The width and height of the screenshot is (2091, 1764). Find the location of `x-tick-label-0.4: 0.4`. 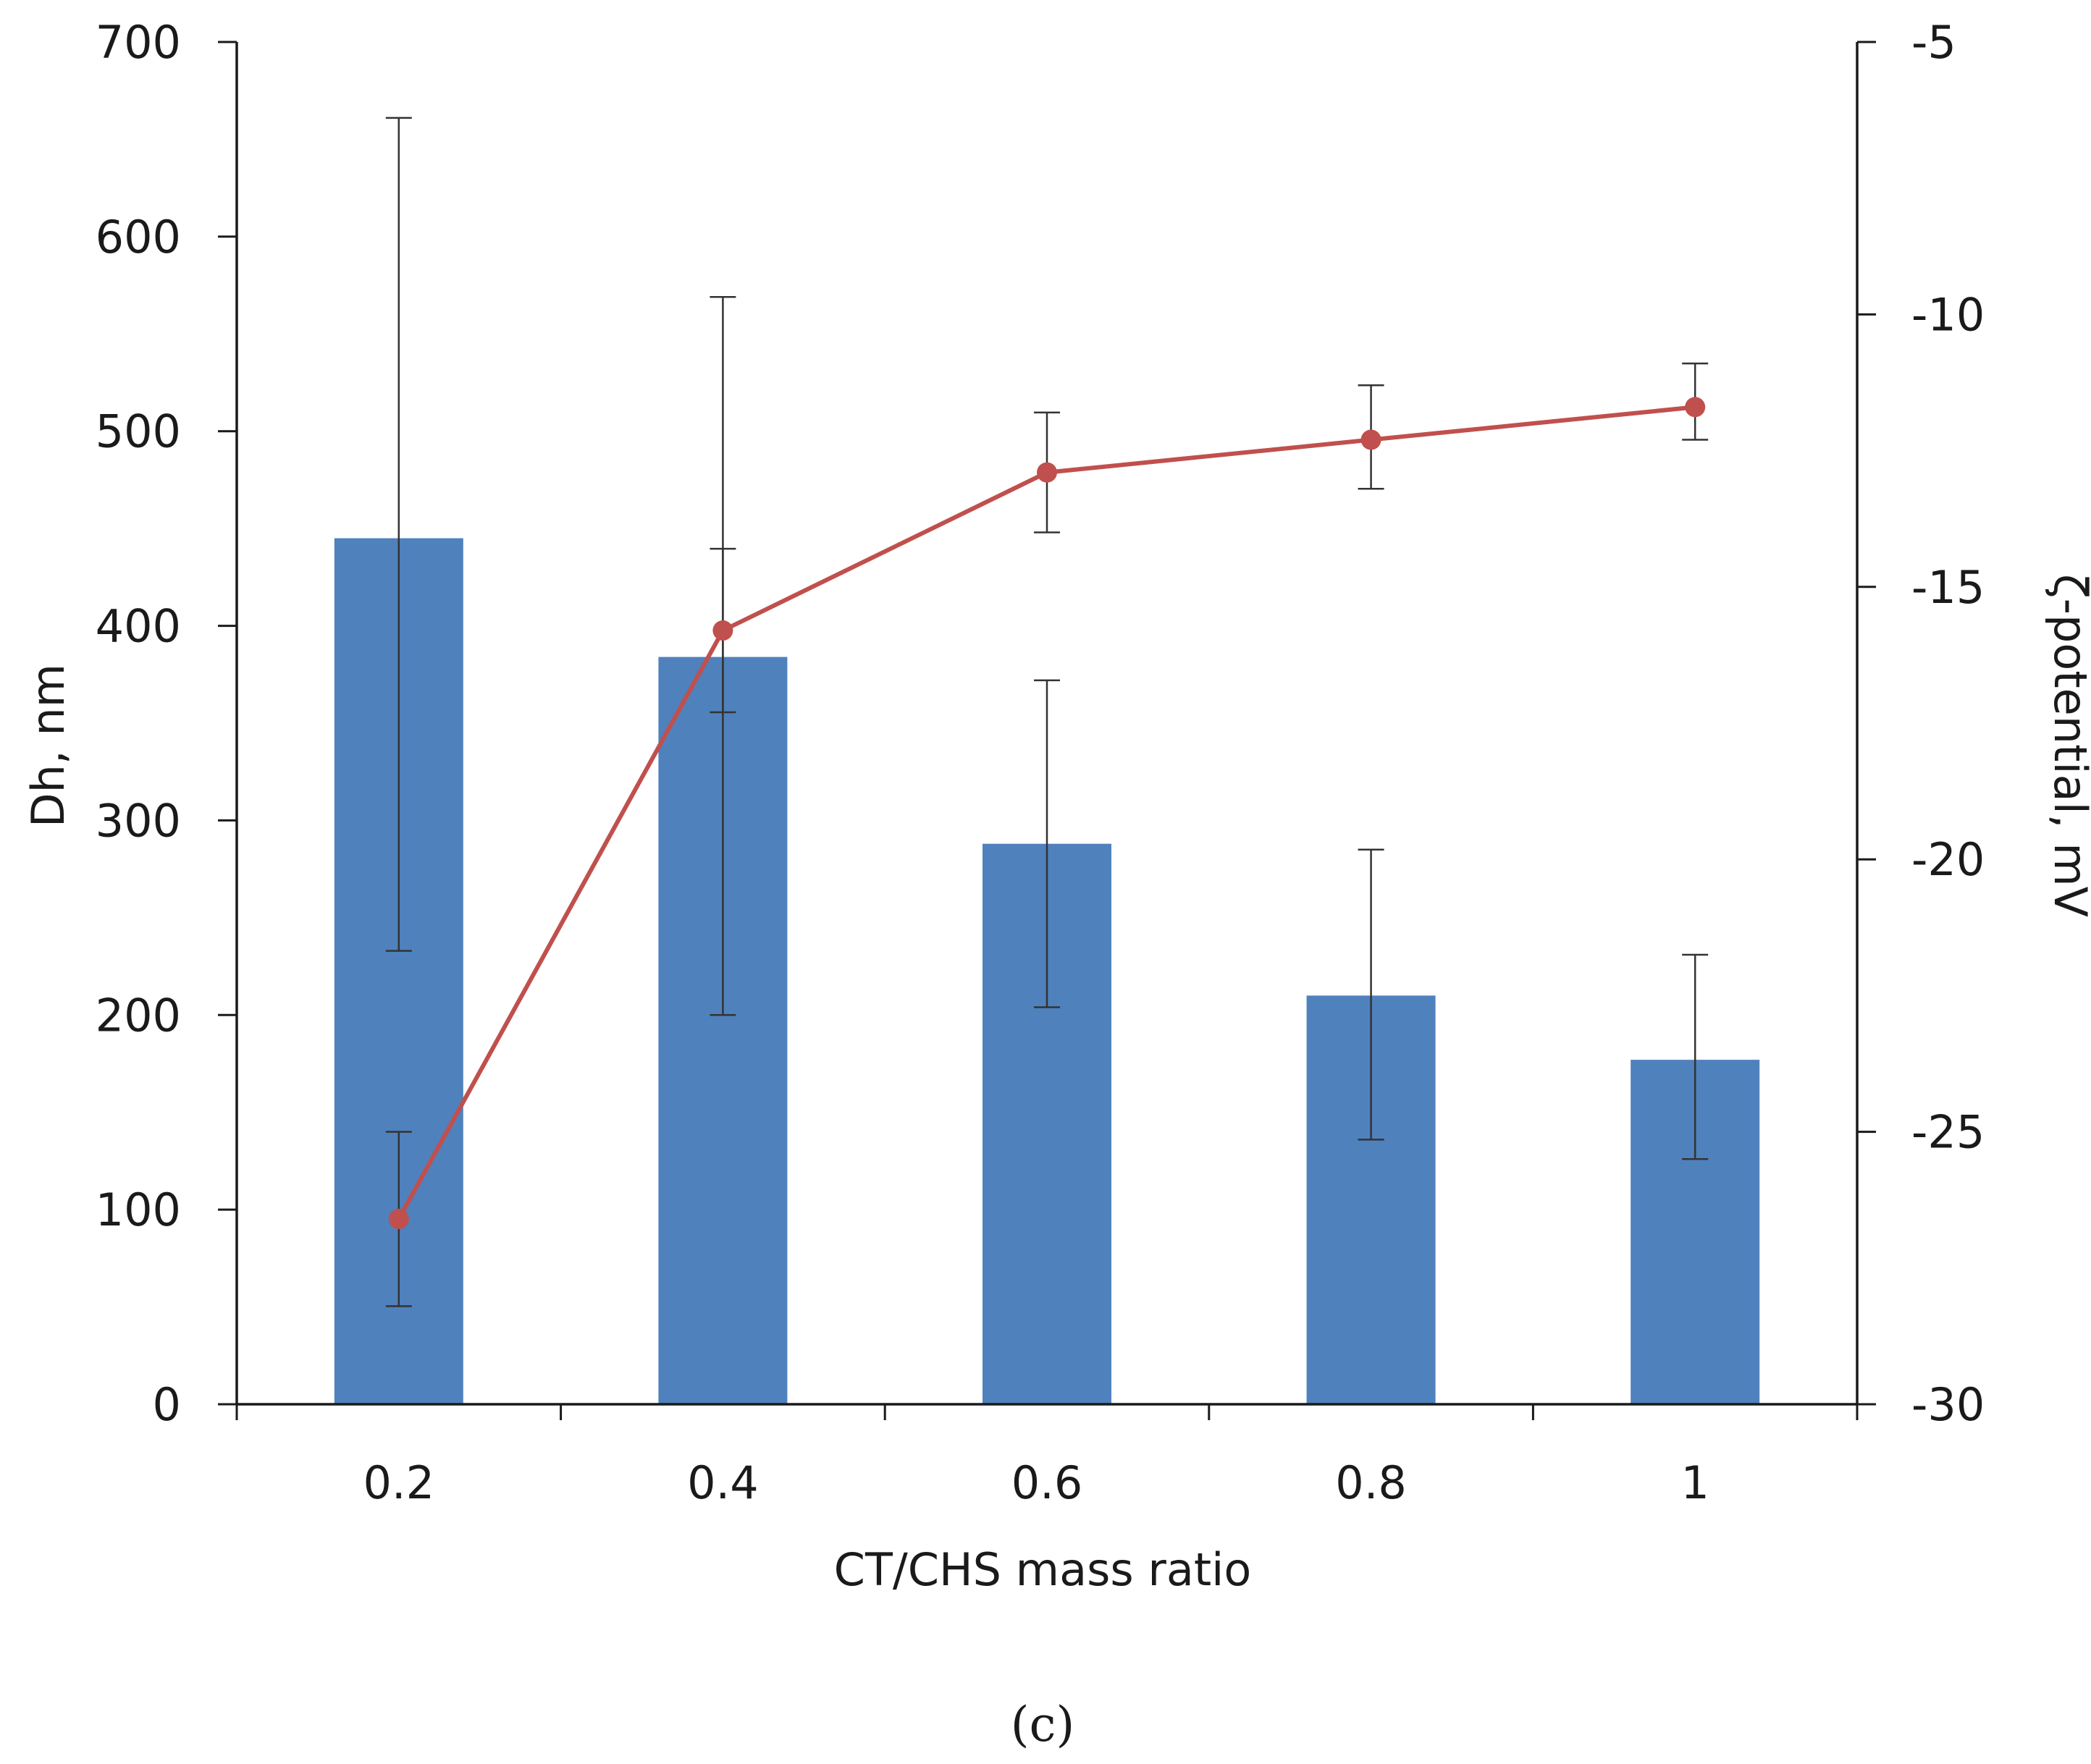

x-tick-label-0.4: 0.4 is located at coordinates (723, 1482).